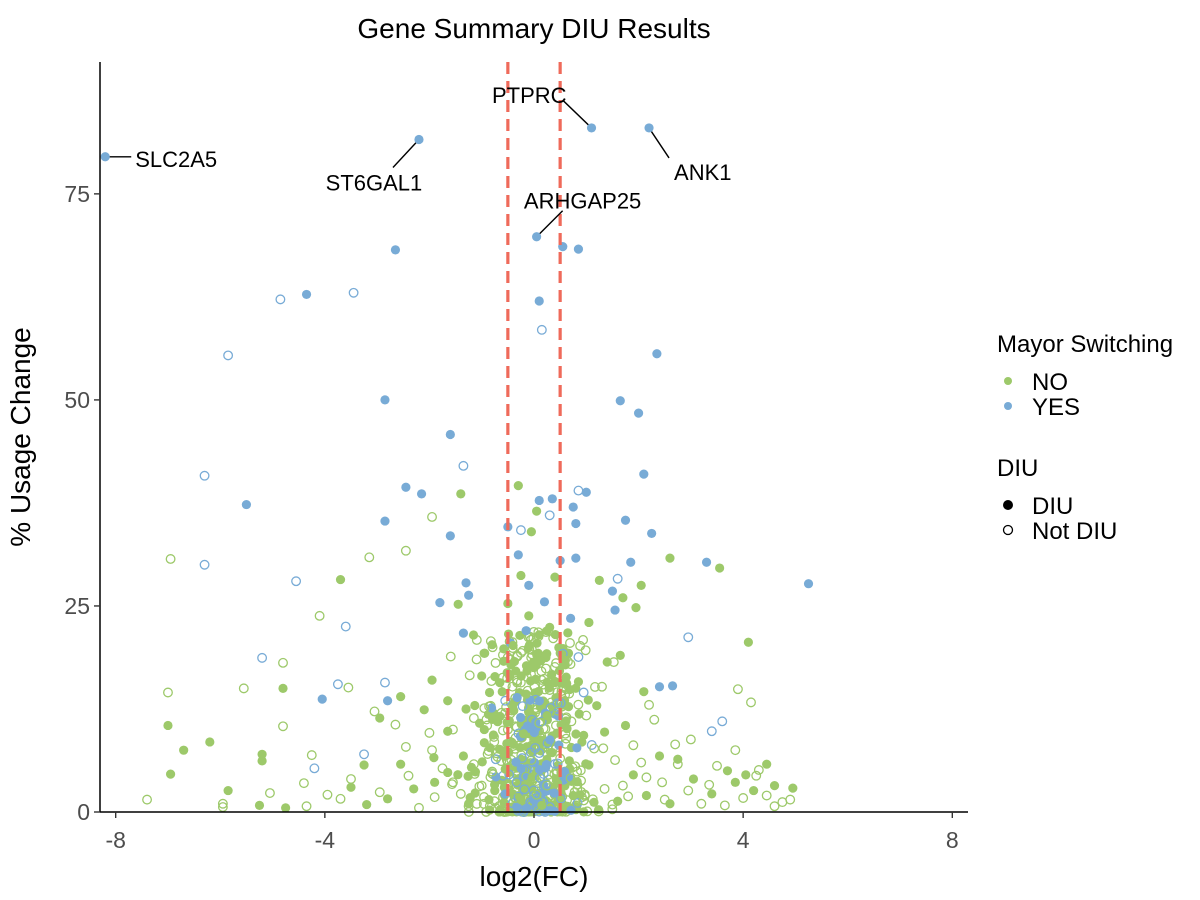  I want to click on x-tick-label: -4, so click(325, 840).